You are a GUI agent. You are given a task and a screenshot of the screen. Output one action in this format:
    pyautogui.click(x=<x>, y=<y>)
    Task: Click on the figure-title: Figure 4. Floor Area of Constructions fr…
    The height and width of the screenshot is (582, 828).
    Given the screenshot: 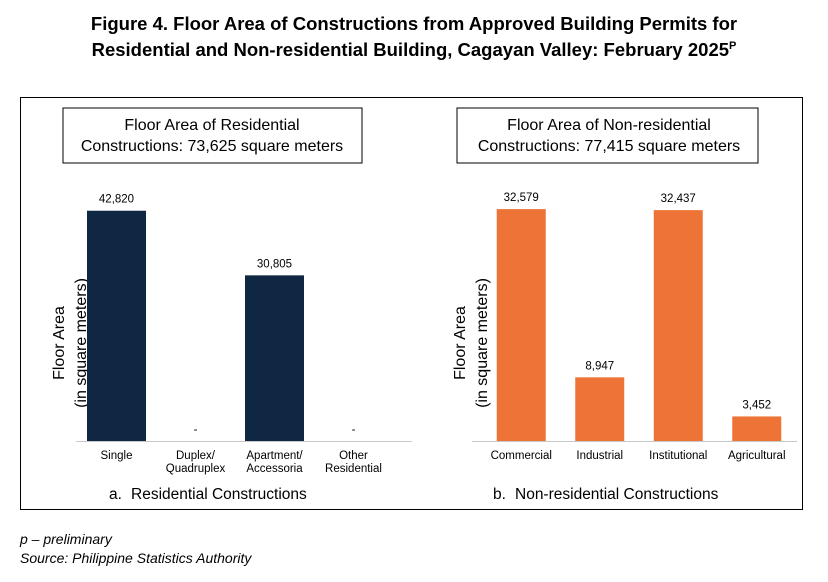 What is the action you would take?
    pyautogui.click(x=414, y=36)
    